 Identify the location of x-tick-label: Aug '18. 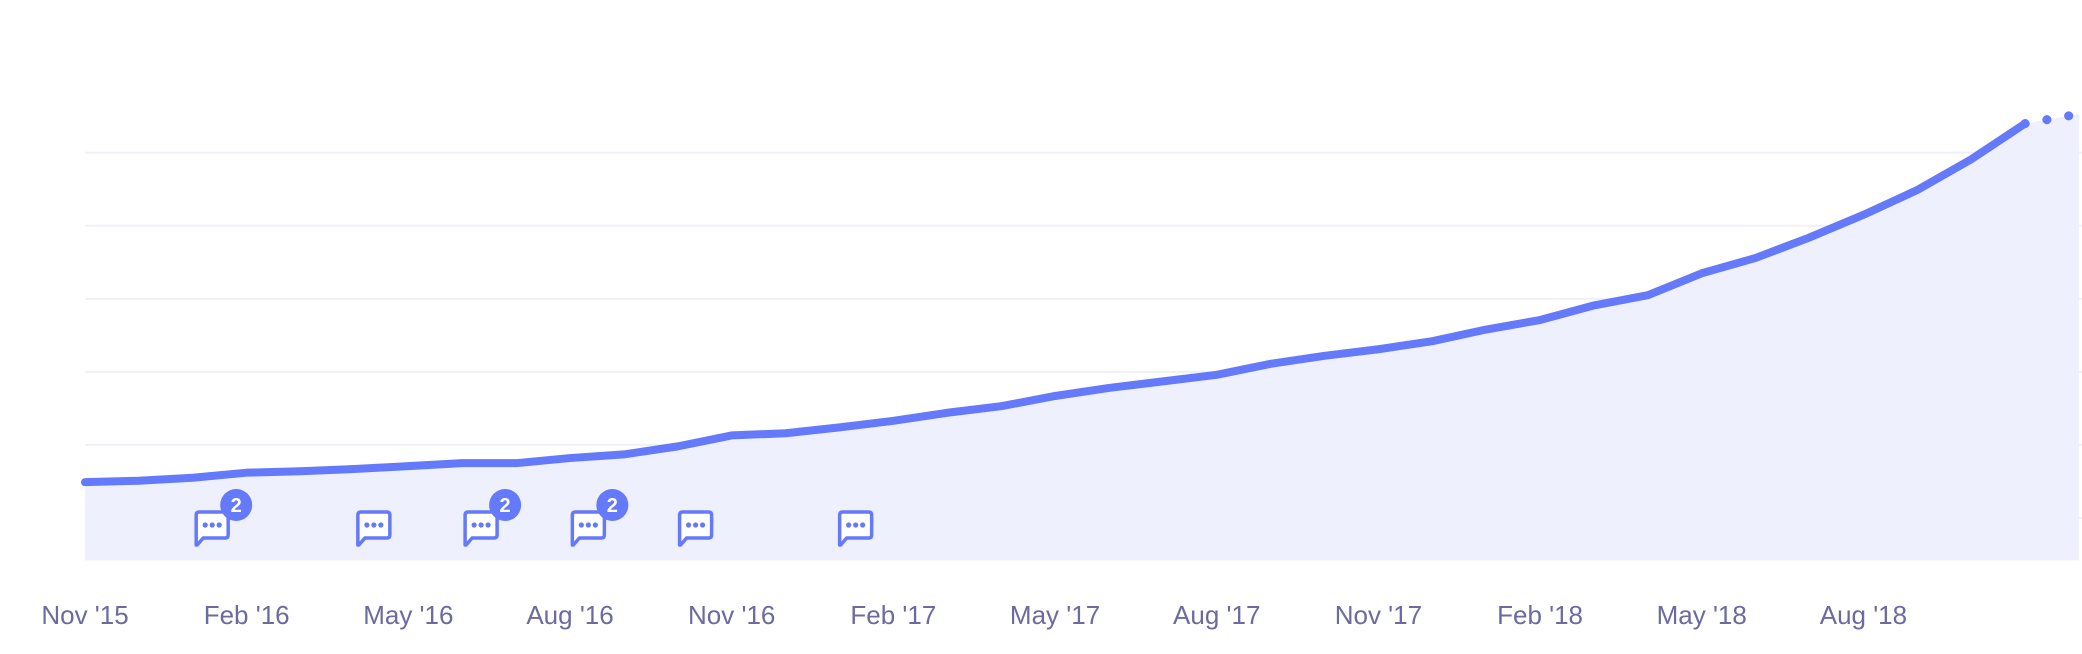
(1863, 615).